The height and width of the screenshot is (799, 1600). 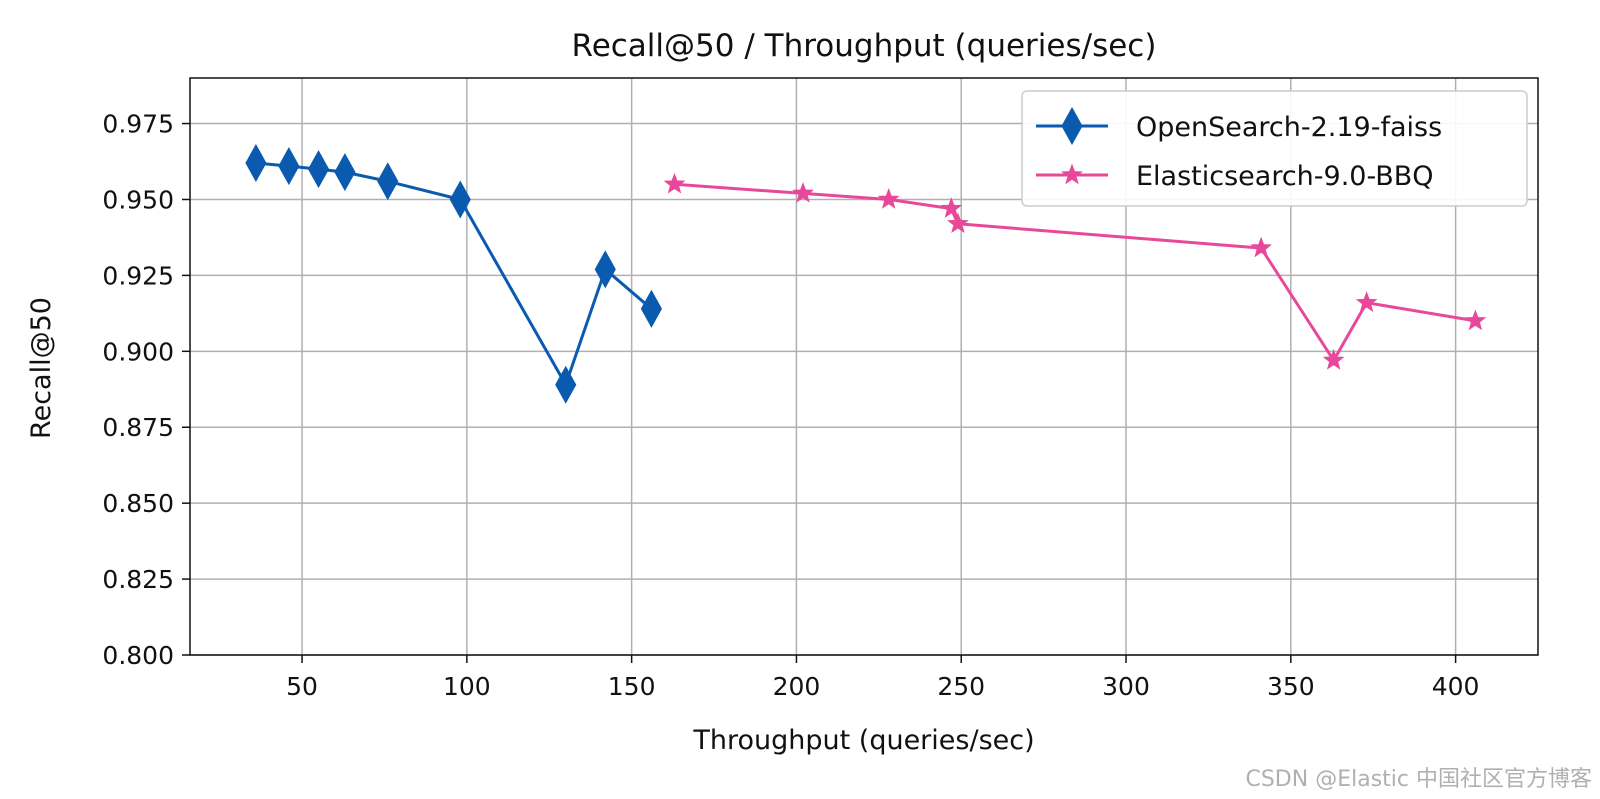 What do you see at coordinates (797, 686) in the screenshot?
I see `x-tick-label: 200` at bounding box center [797, 686].